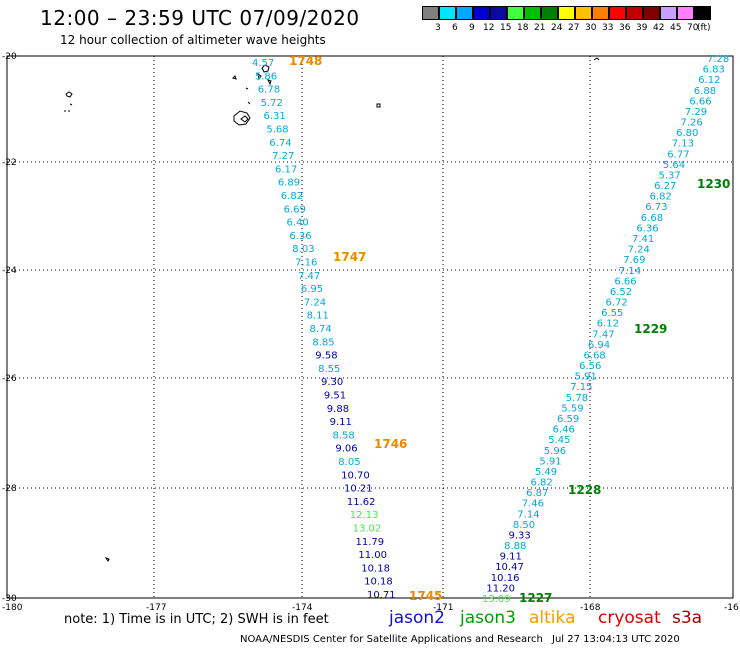  I want to click on swh-value: 11.00, so click(372, 555).